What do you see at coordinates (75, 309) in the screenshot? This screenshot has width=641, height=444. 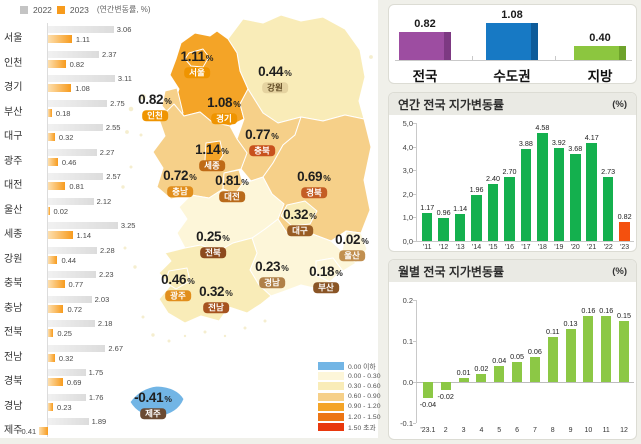 I see `value-2023: 0.72` at bounding box center [75, 309].